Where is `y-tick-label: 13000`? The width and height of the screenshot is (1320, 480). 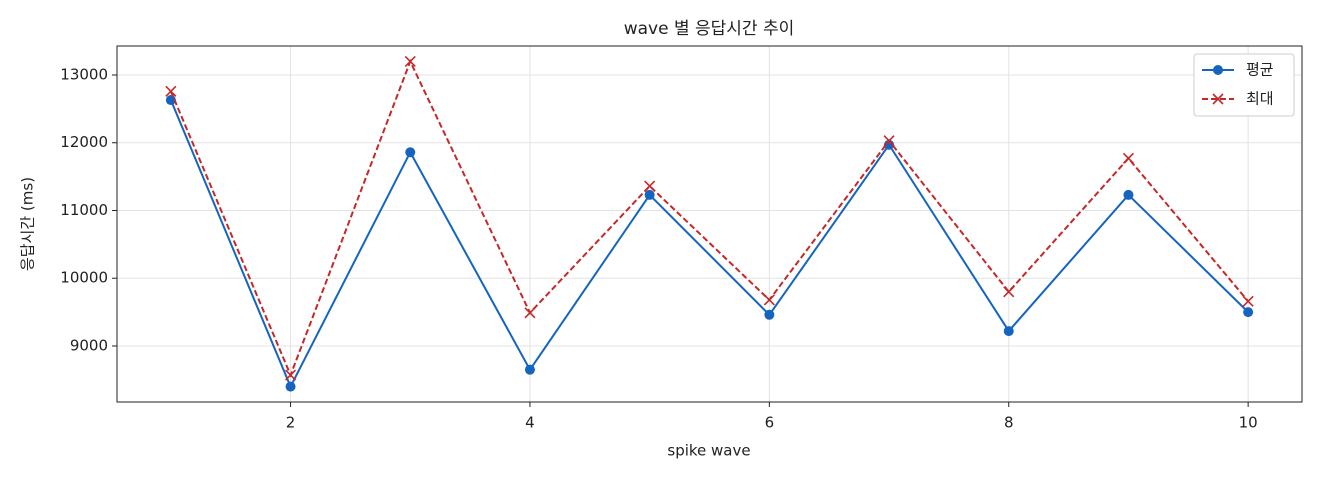 y-tick-label: 13000 is located at coordinates (84, 74).